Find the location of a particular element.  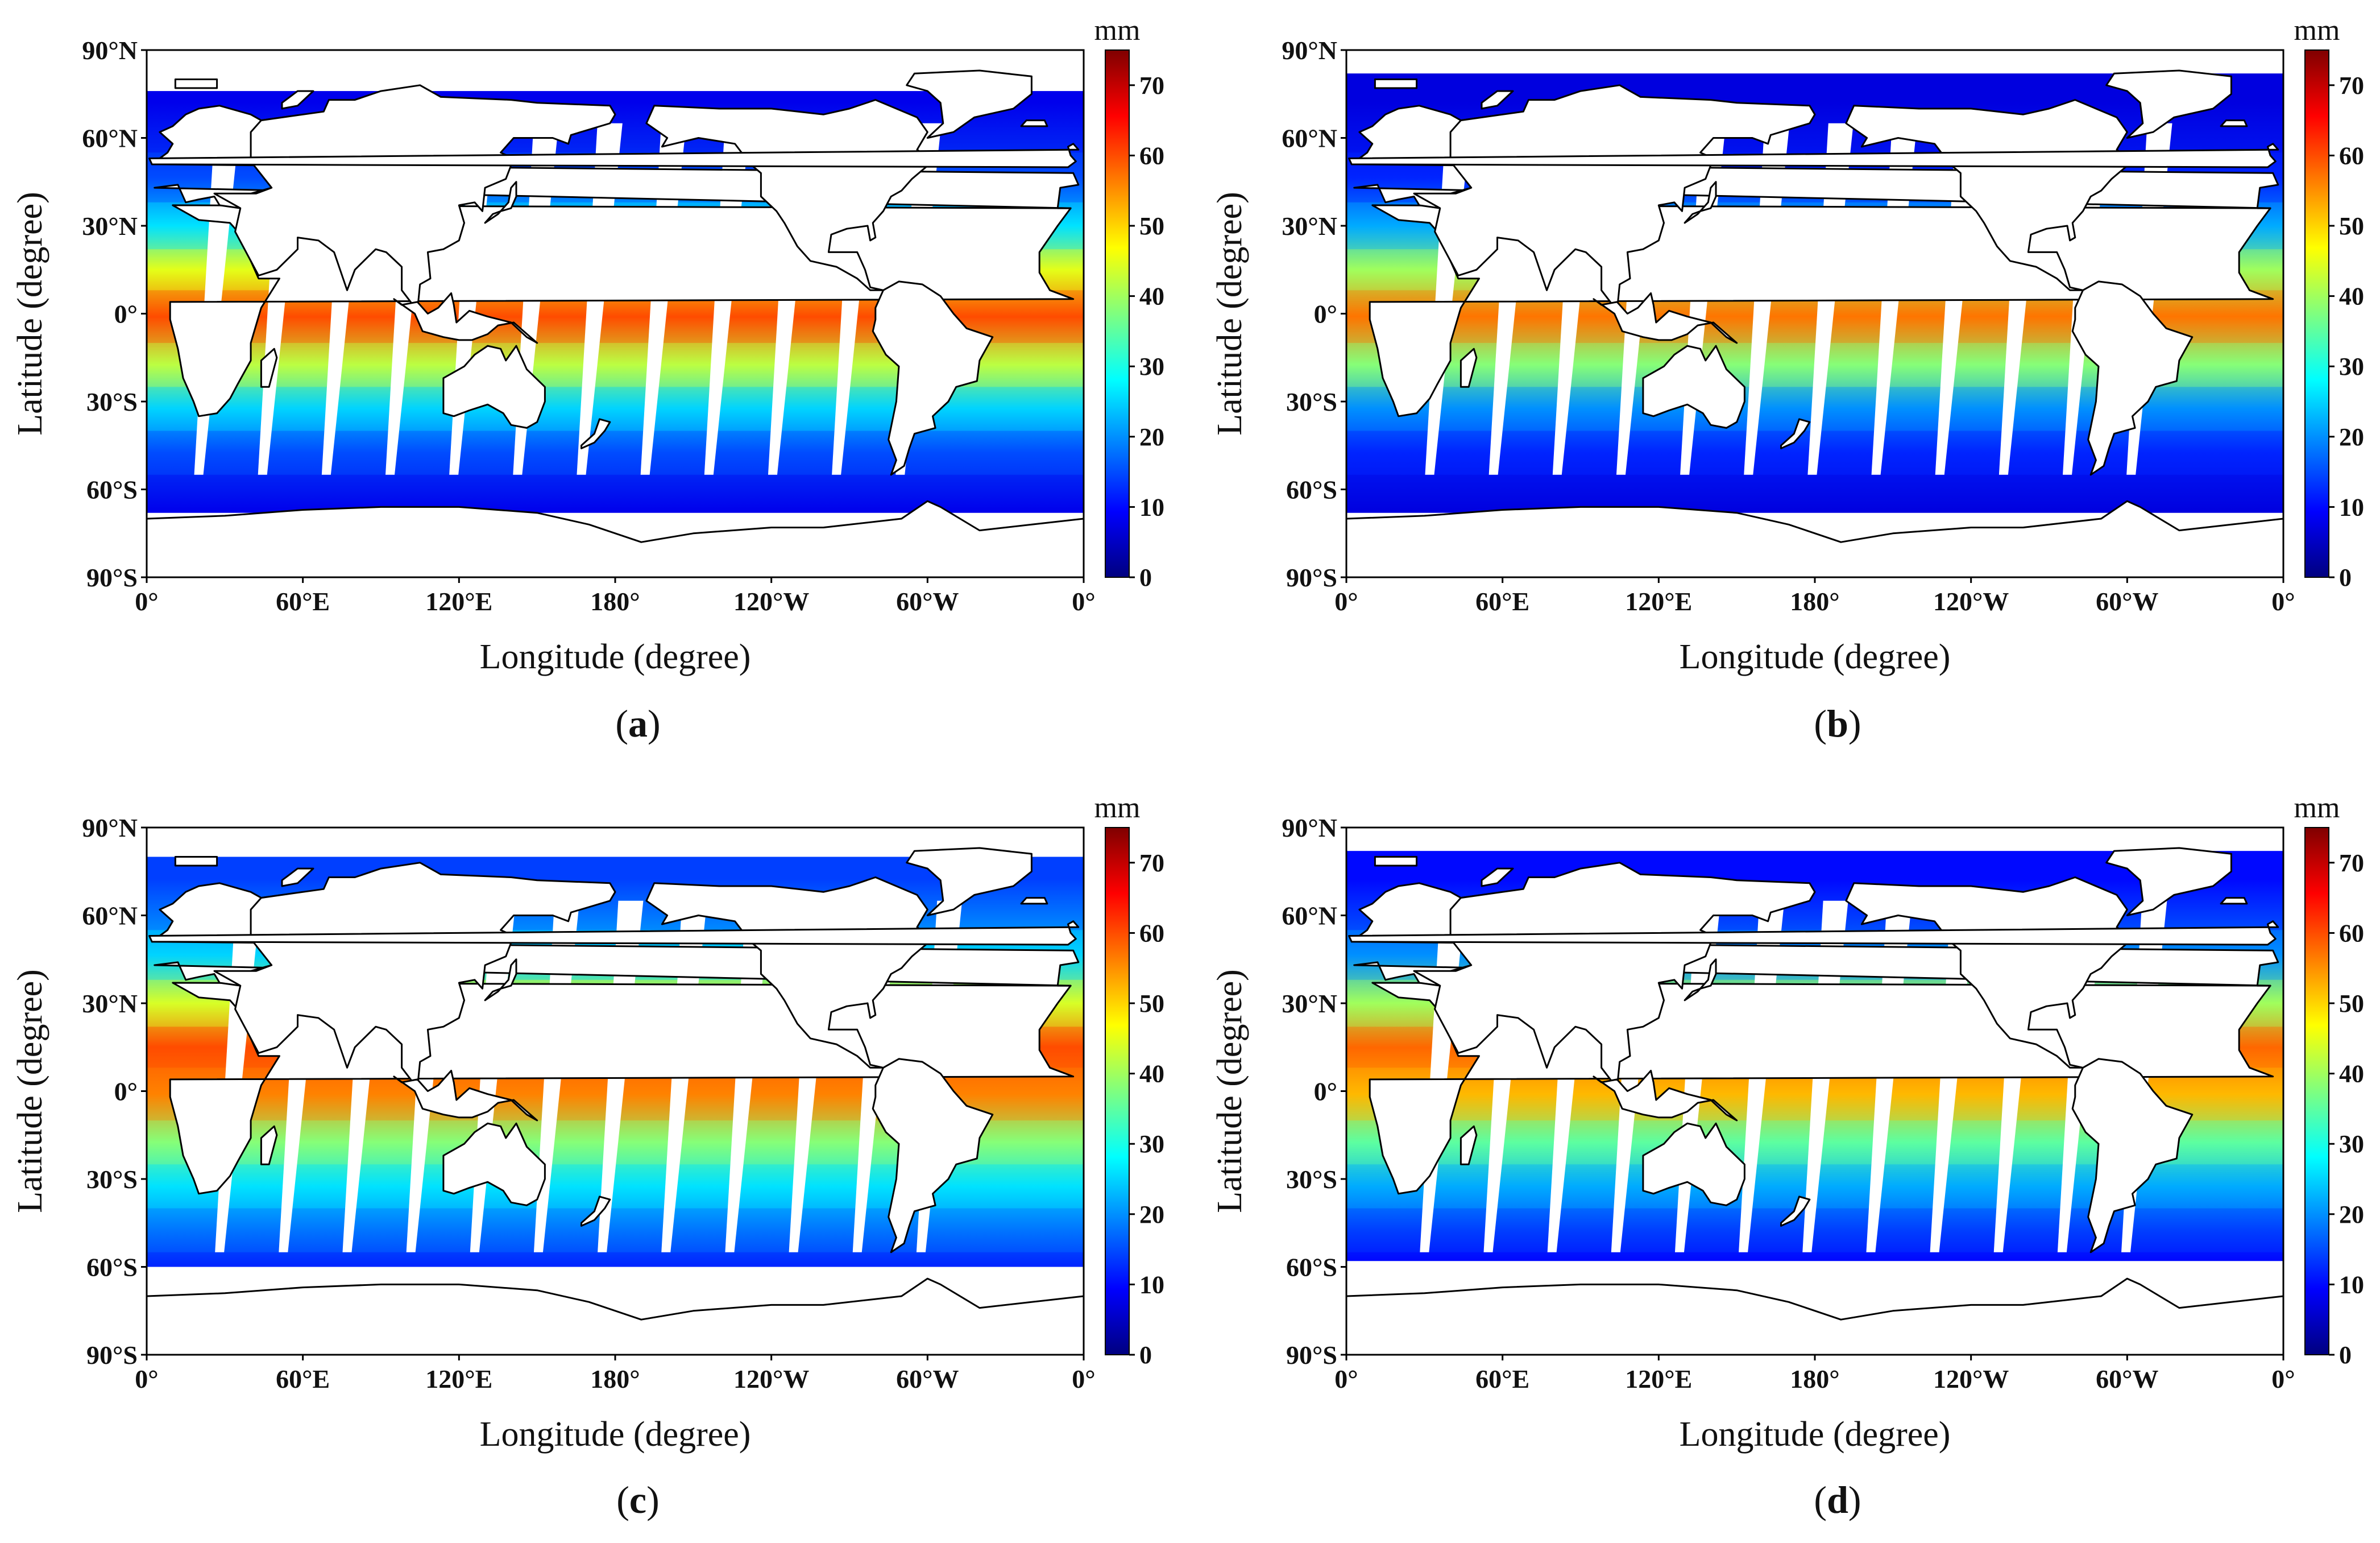

x-tick-label: 60°W is located at coordinates (2127, 601).